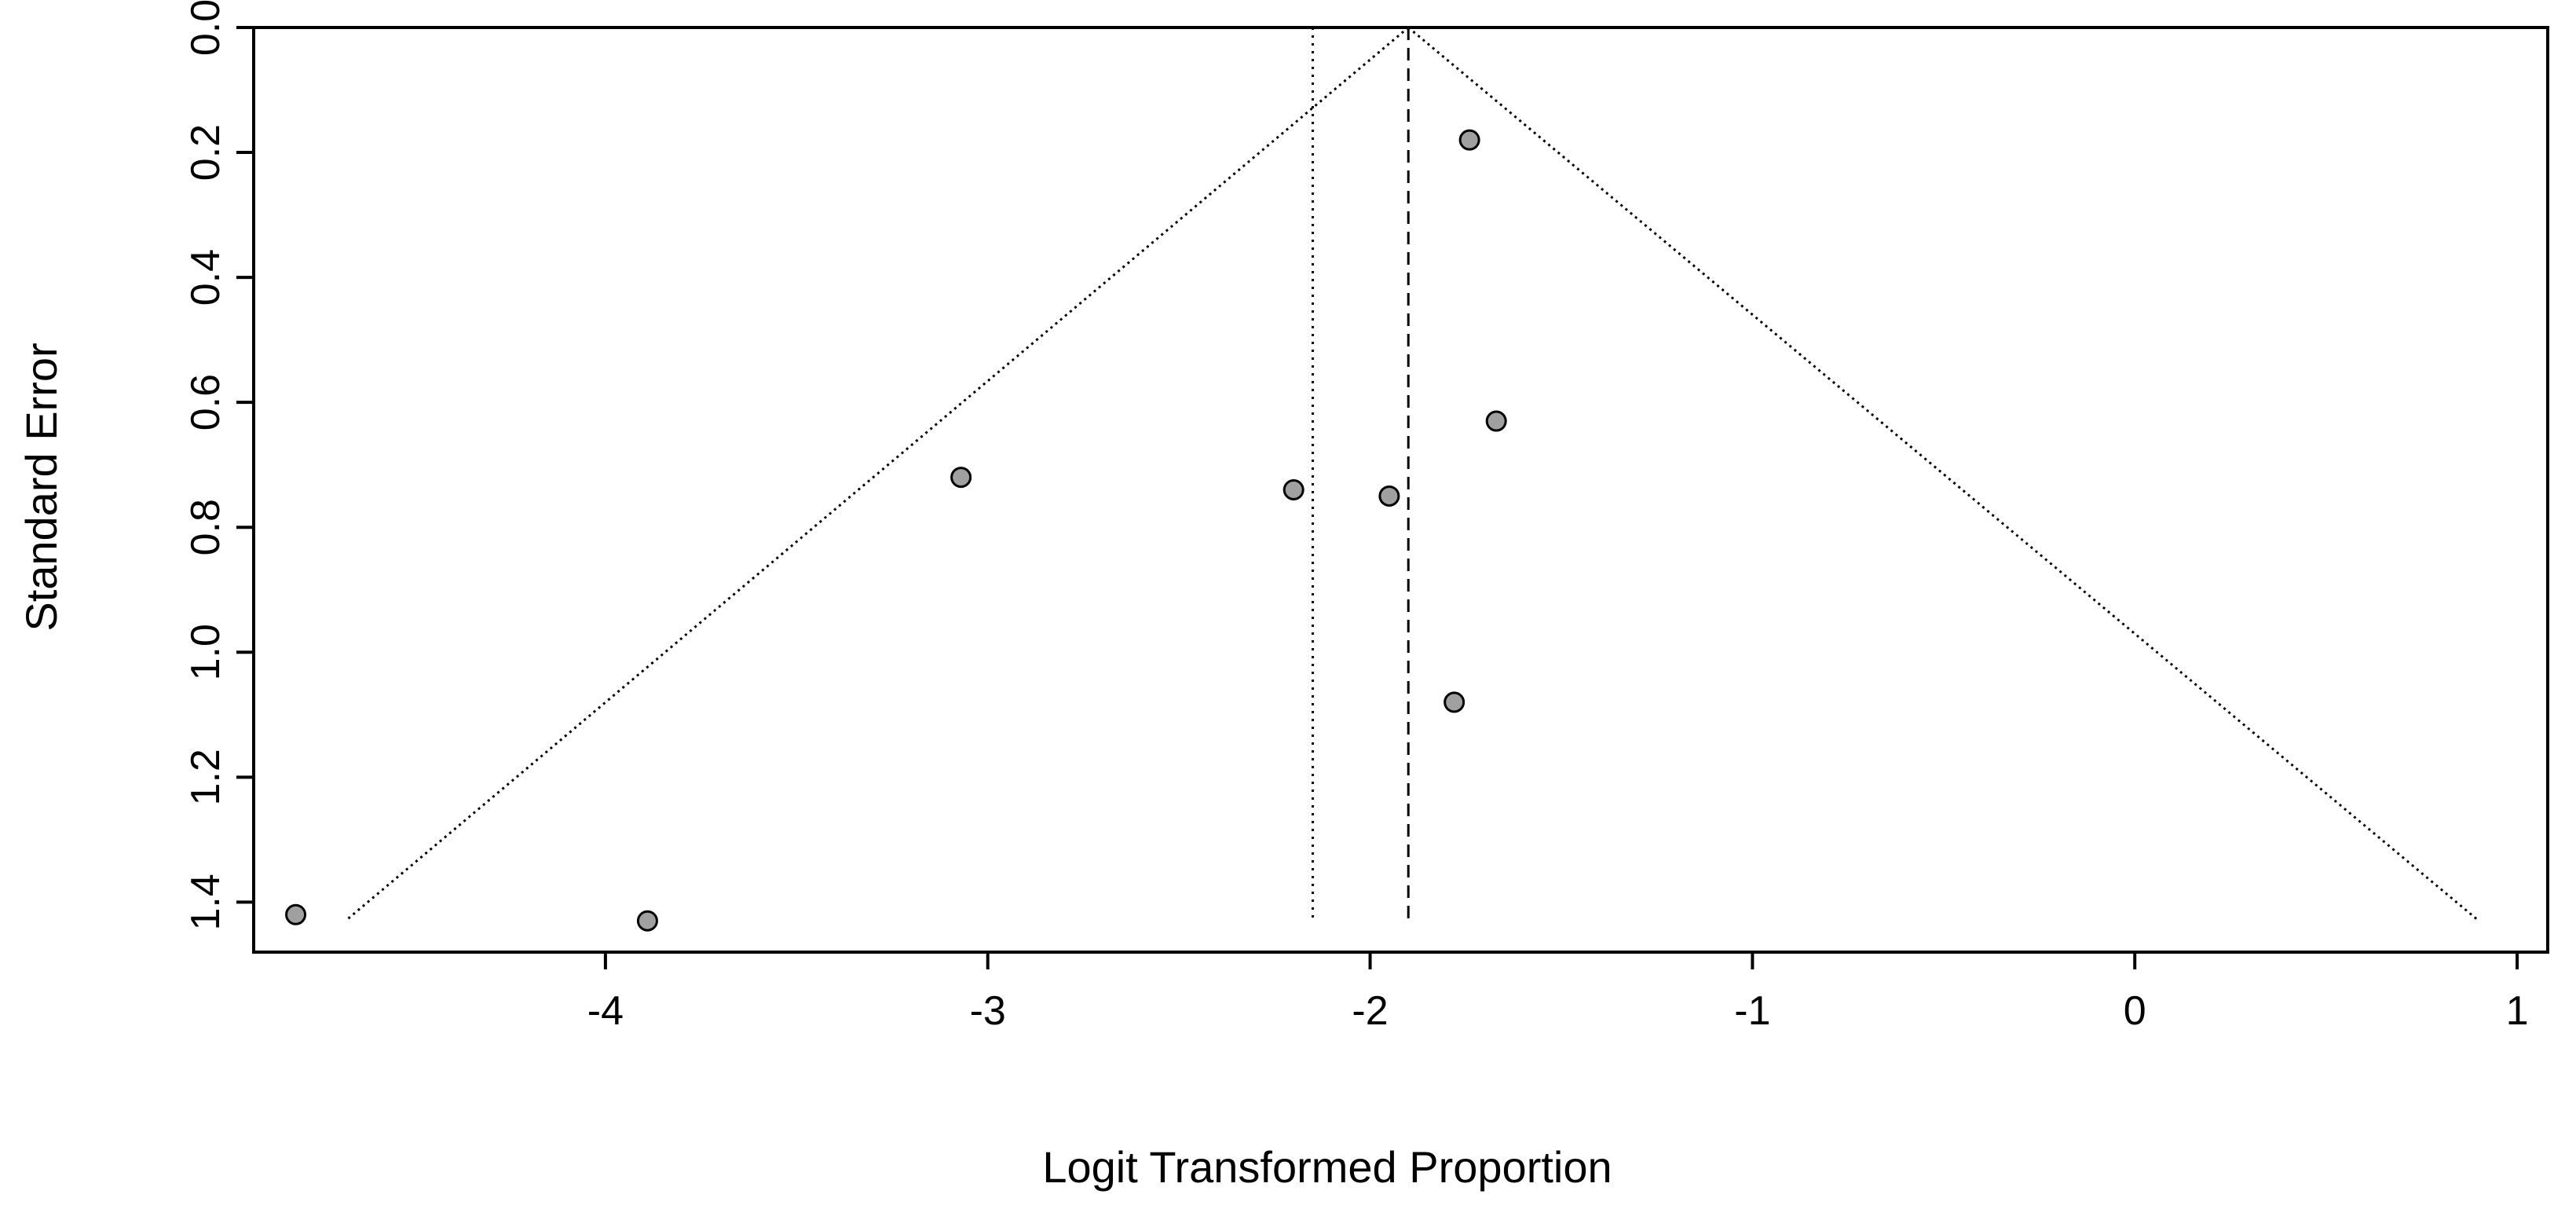  Describe the element at coordinates (1361, 474) in the screenshot. I see `reference-lines` at that location.